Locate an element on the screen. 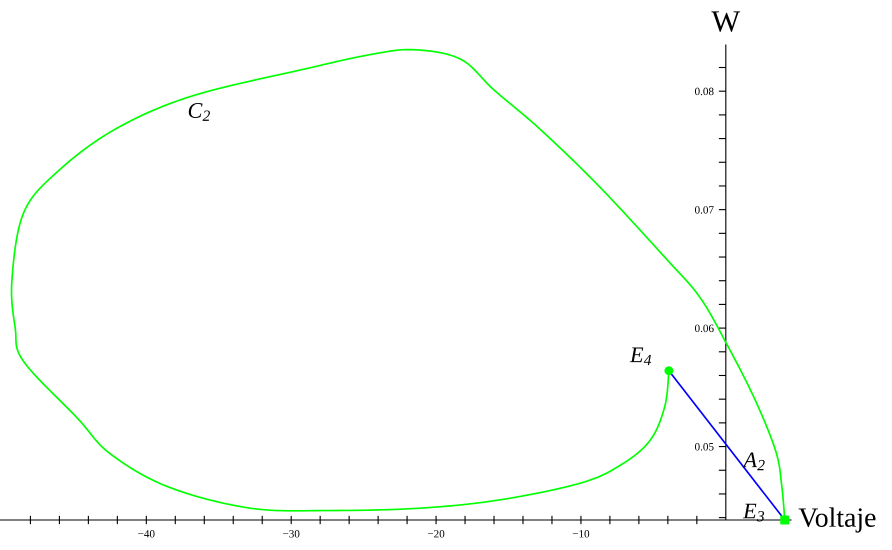 This screenshot has width=892, height=550. y-tick-label: 0.07 is located at coordinates (704, 210).